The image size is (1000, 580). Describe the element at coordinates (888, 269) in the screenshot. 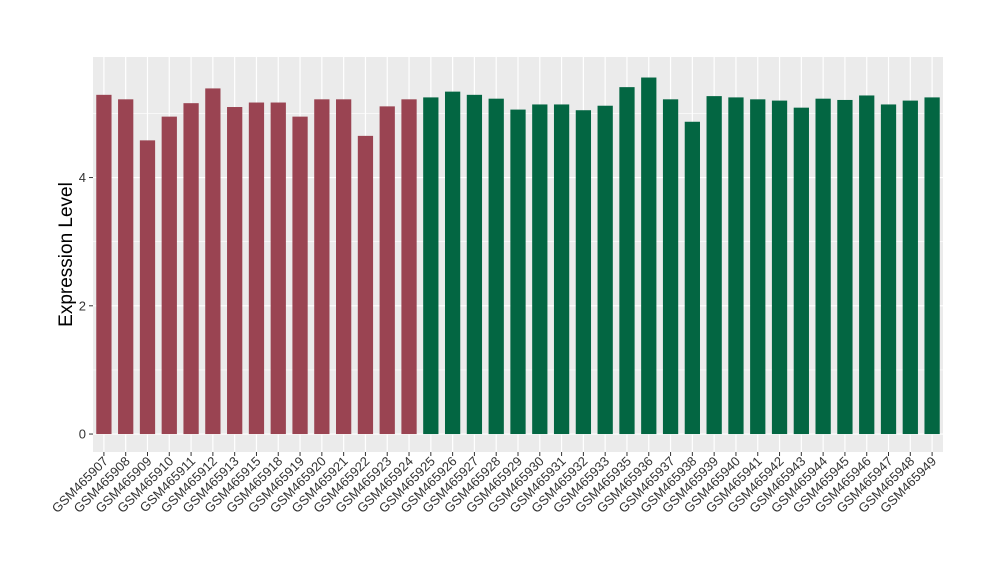

I see `bar-gsm465947` at that location.